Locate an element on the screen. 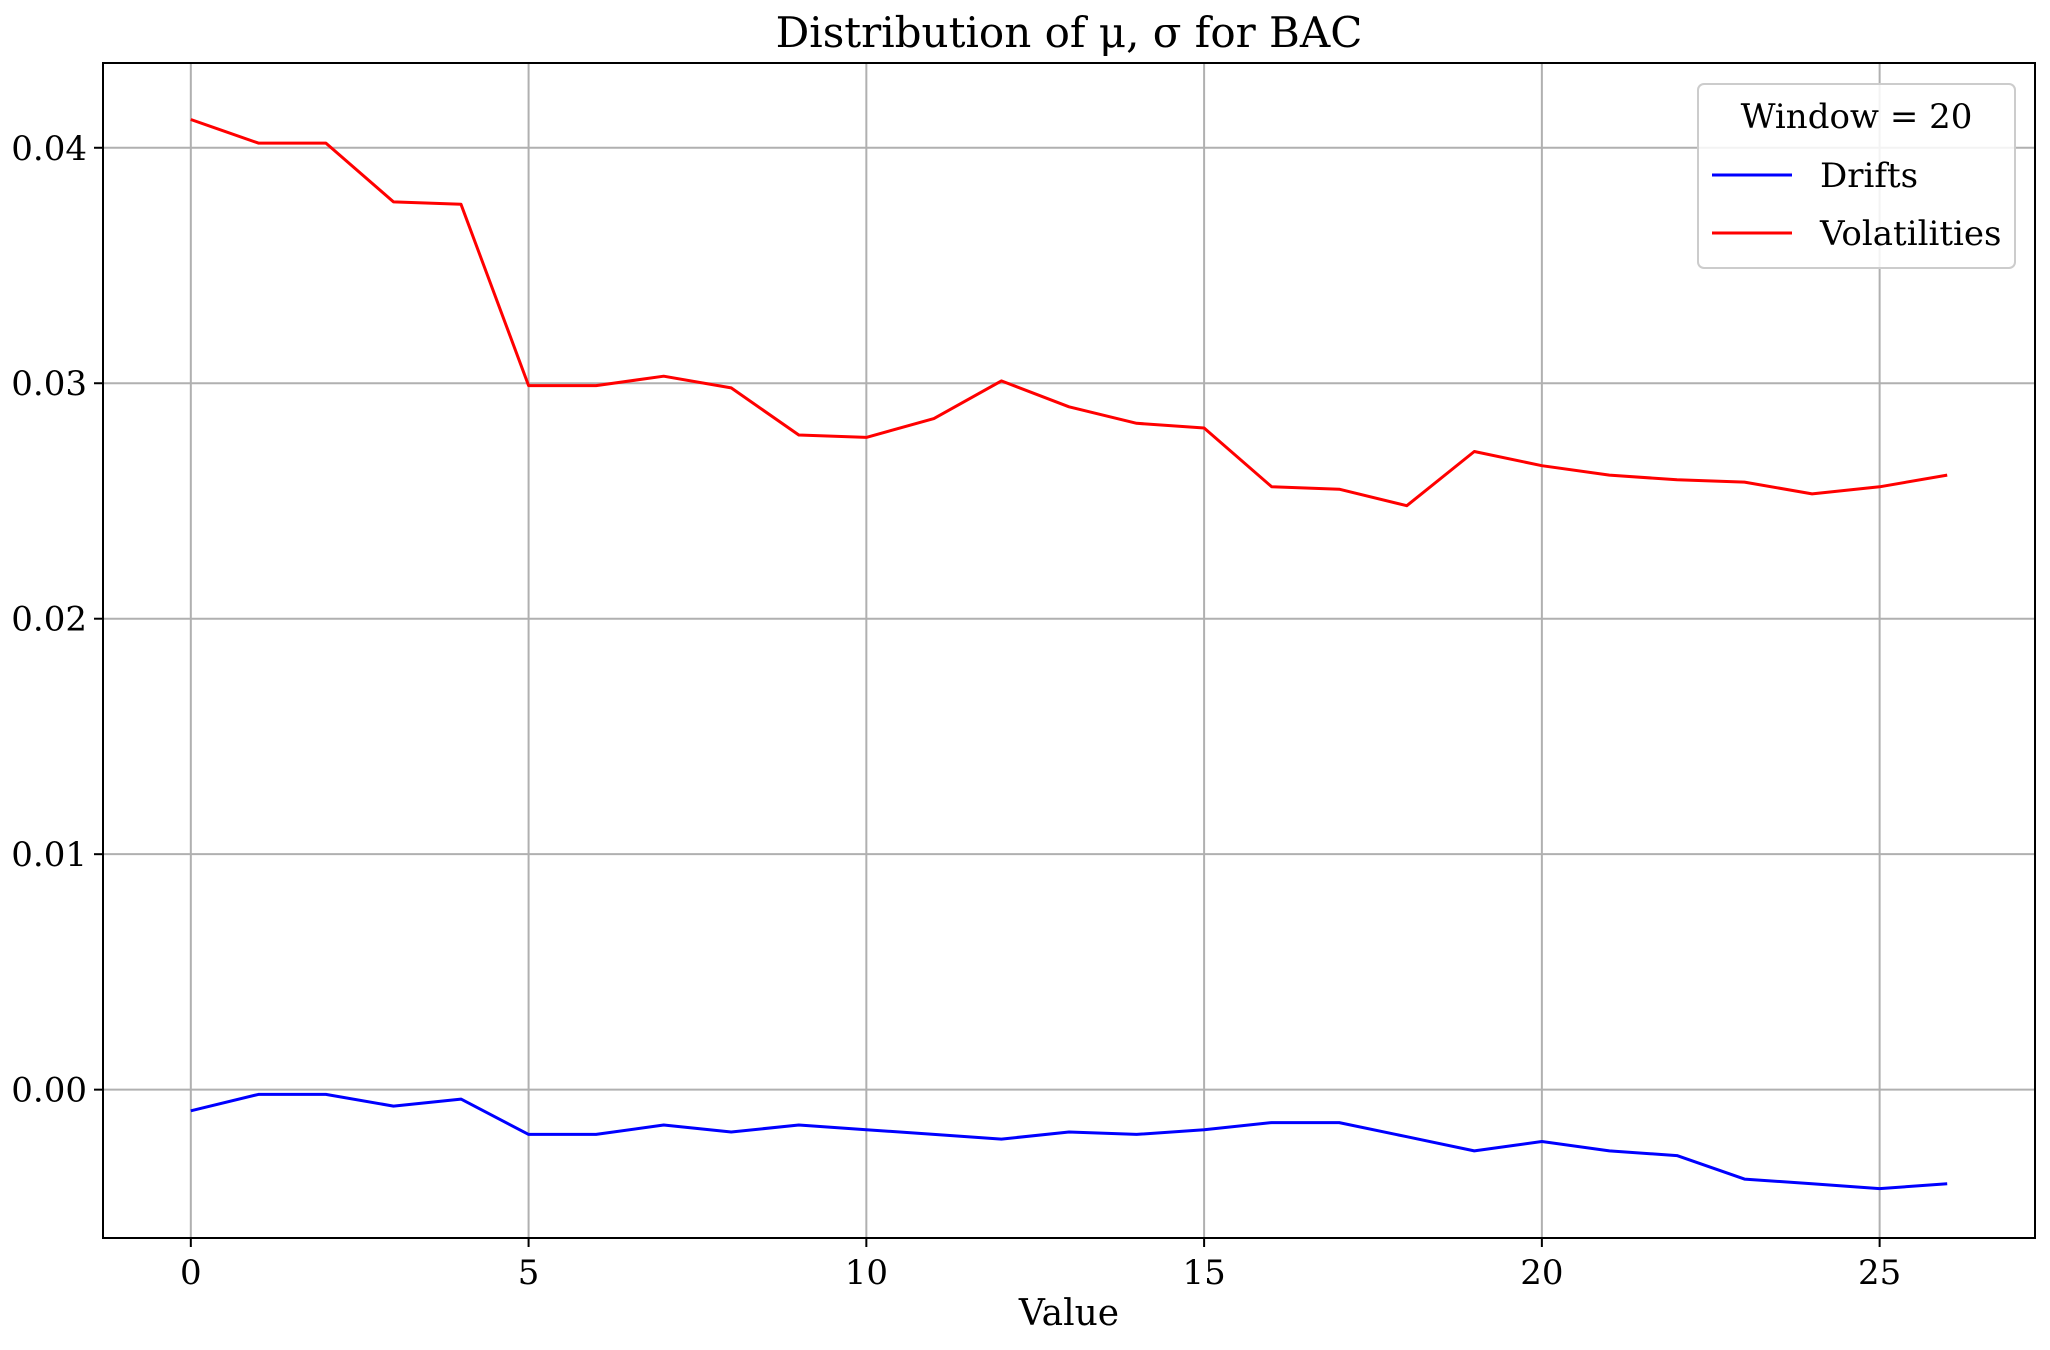 This screenshot has height=1350, width=2050. legend-entries: Drifts Volatilities is located at coordinates (1856, 205).